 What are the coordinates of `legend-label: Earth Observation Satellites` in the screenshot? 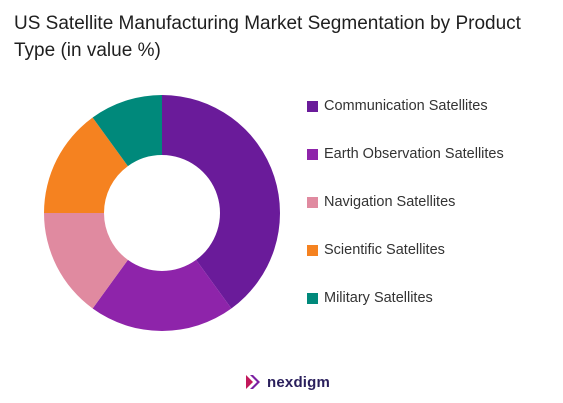 It's located at (414, 154).